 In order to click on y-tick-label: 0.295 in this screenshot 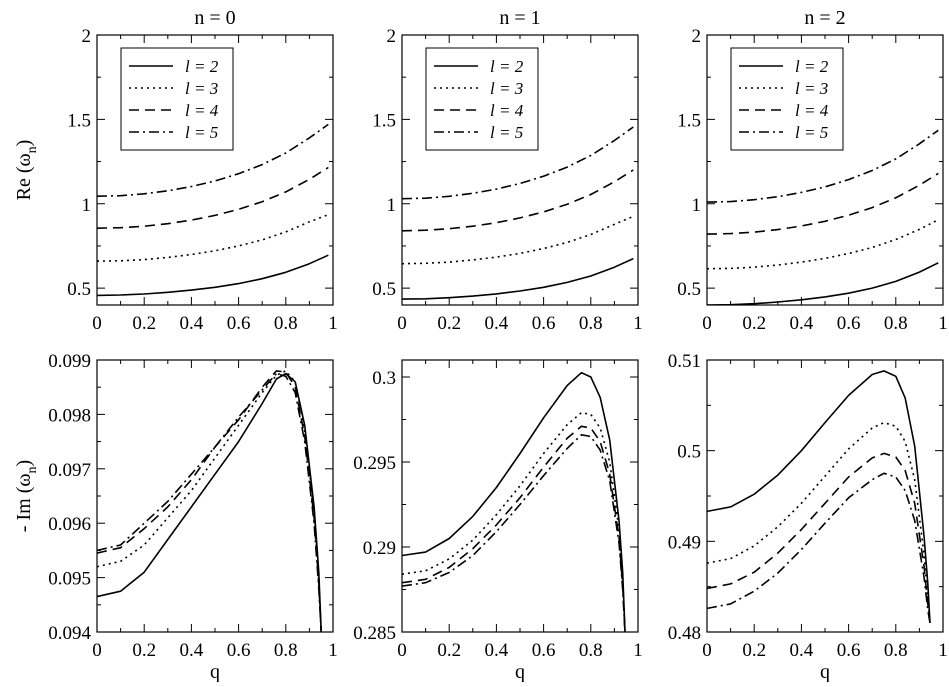, I will do `click(374, 463)`.